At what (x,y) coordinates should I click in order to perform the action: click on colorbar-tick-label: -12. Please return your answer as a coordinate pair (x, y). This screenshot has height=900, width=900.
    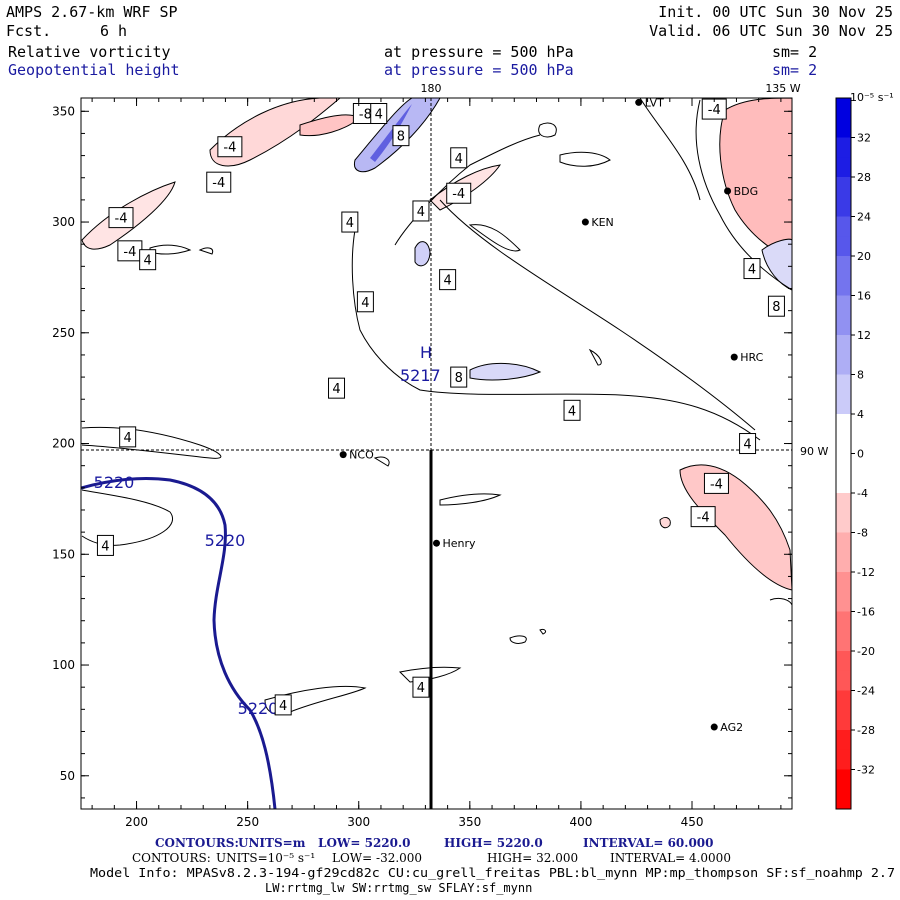
    Looking at the image, I should click on (866, 572).